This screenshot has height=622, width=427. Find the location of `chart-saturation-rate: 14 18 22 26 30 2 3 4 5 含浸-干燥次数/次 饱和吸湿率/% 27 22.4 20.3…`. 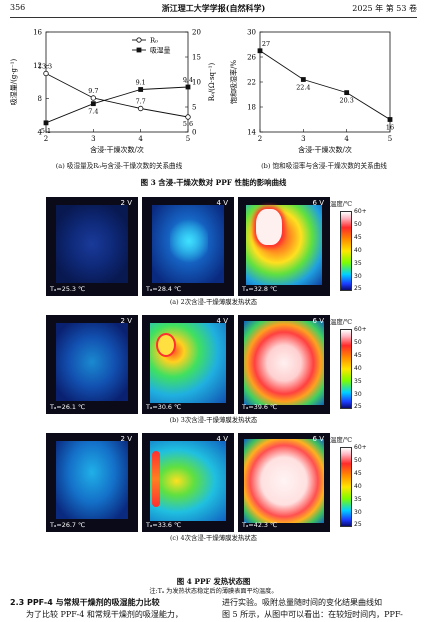

chart-saturation-rate: 14 18 22 26 30 2 3 4 5 含浸-干燥次数/次 饱和吸湿率/% 27 22.4 20.3… is located at coordinates (311, 92).